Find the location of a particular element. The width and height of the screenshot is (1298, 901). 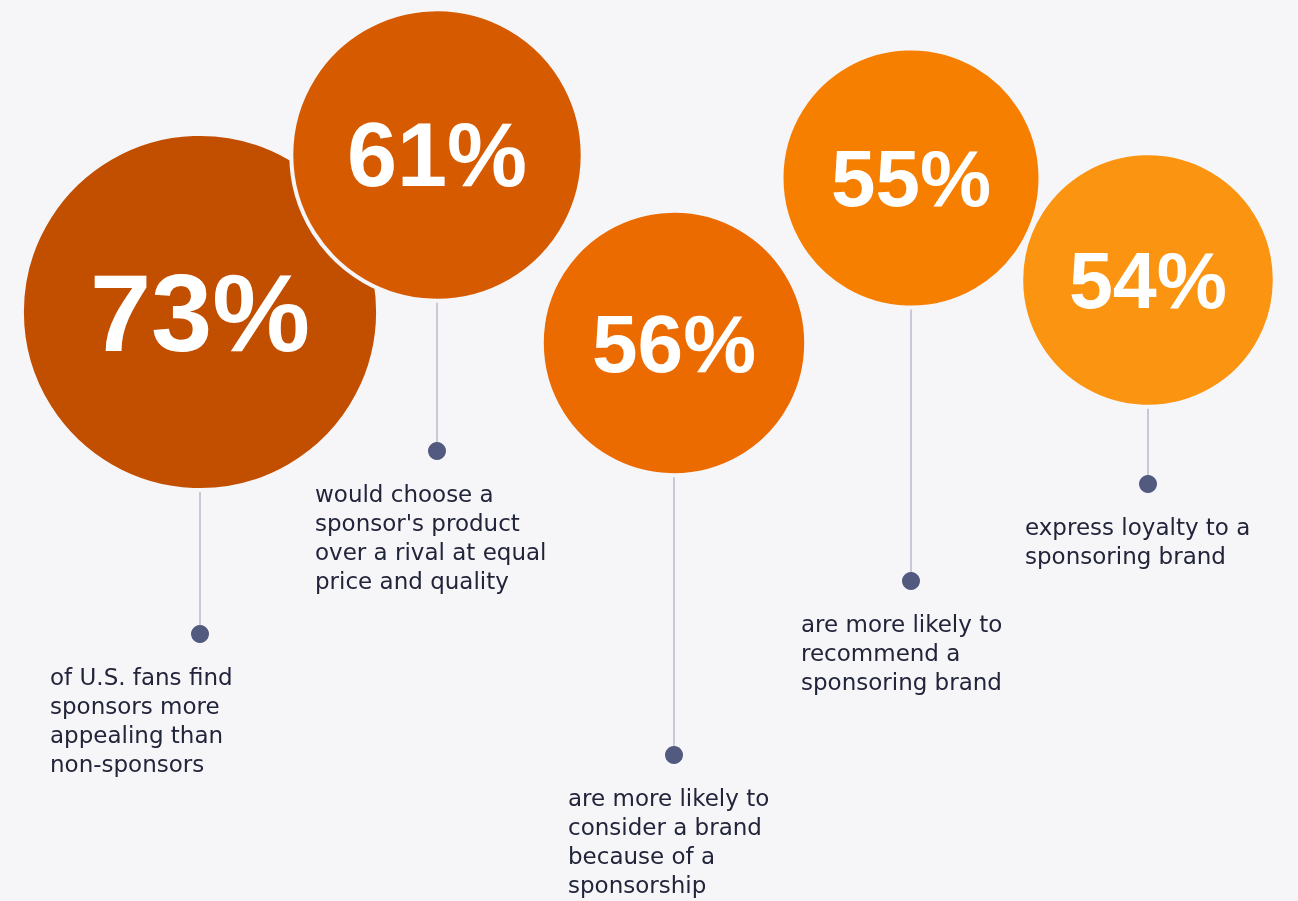

data-label: 61% is located at coordinates (437, 155).